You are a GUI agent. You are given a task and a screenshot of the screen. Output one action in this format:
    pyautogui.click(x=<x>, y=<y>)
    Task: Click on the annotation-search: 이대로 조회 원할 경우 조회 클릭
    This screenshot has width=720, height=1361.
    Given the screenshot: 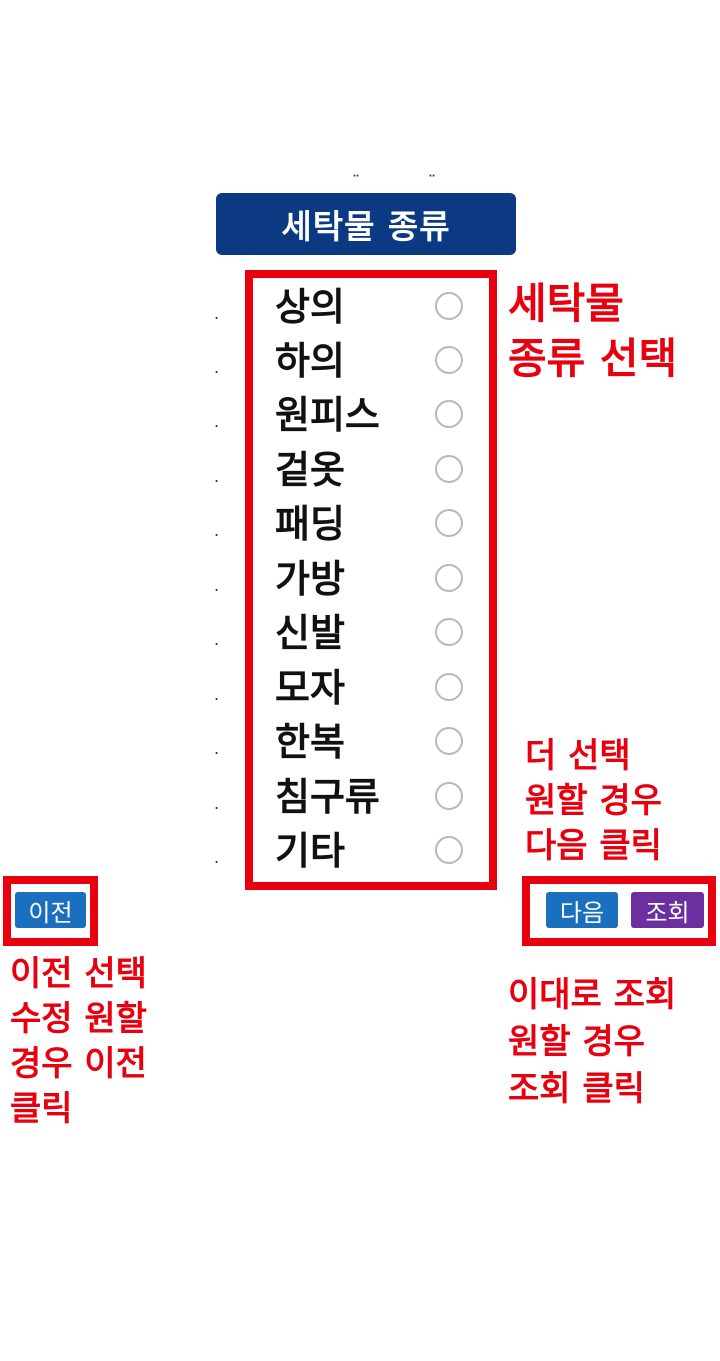 What is the action you would take?
    pyautogui.click(x=592, y=1042)
    